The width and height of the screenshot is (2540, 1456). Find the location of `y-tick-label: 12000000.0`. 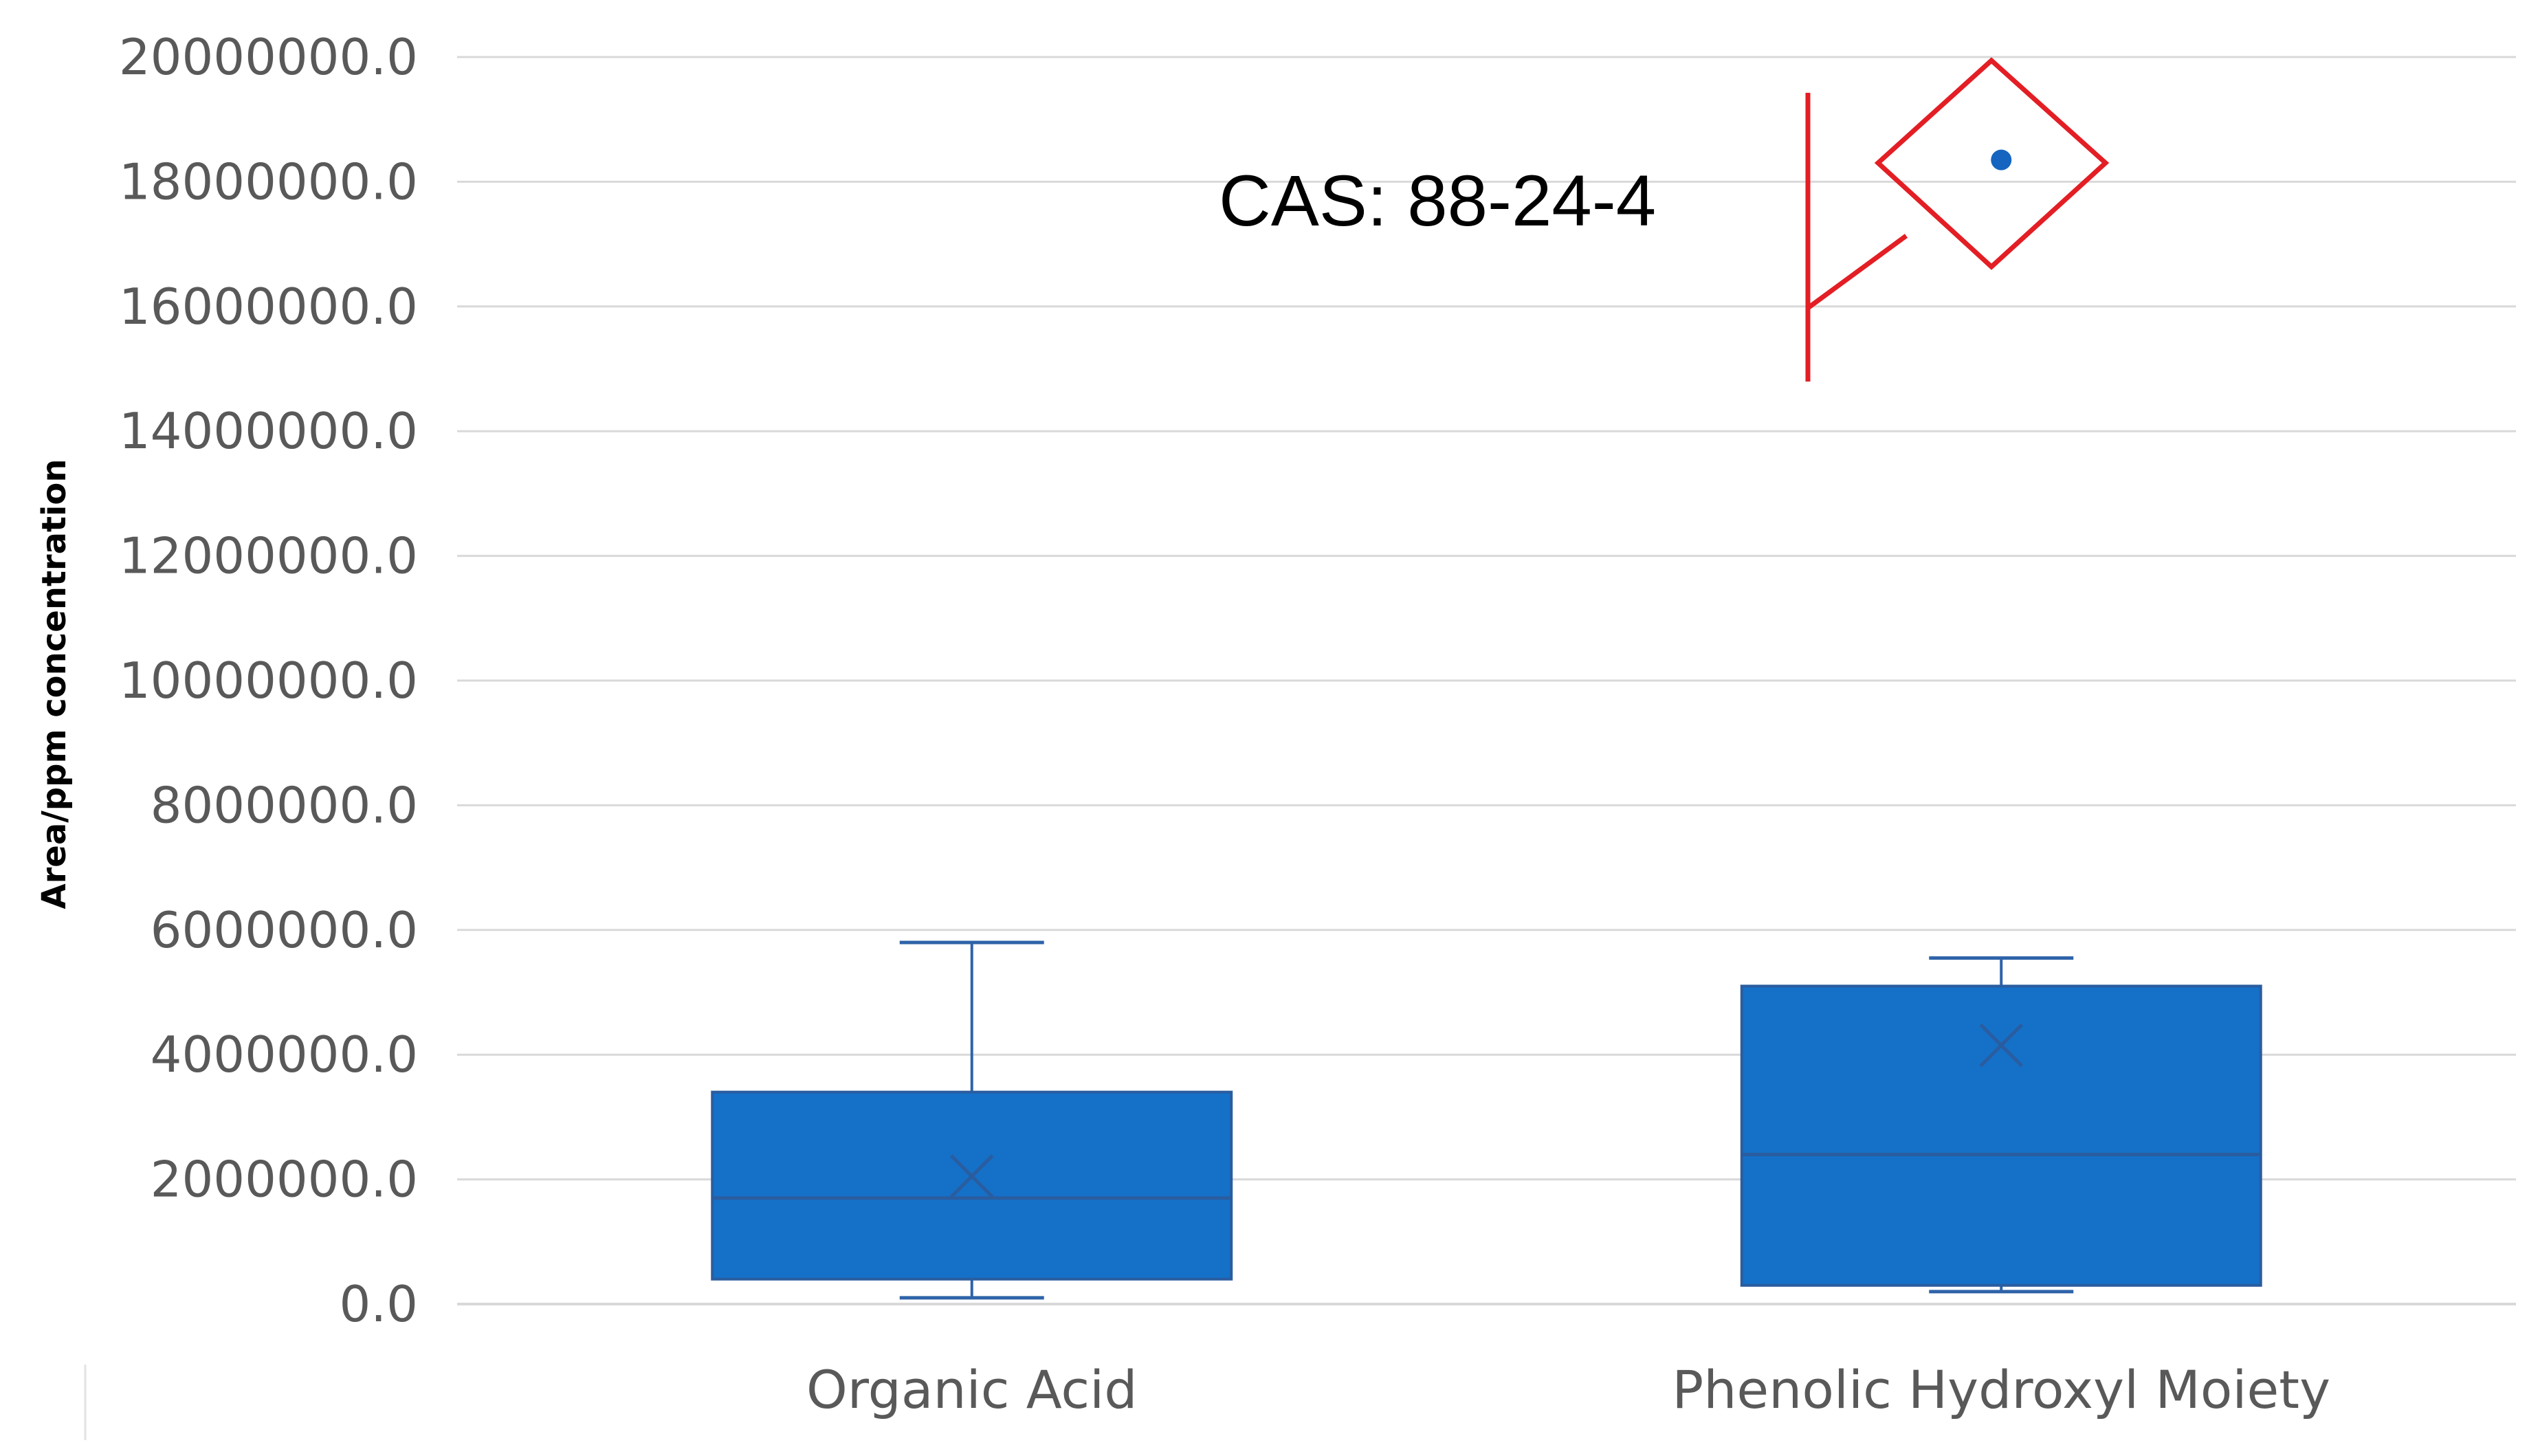

y-tick-label: 12000000.0 is located at coordinates (268, 556).